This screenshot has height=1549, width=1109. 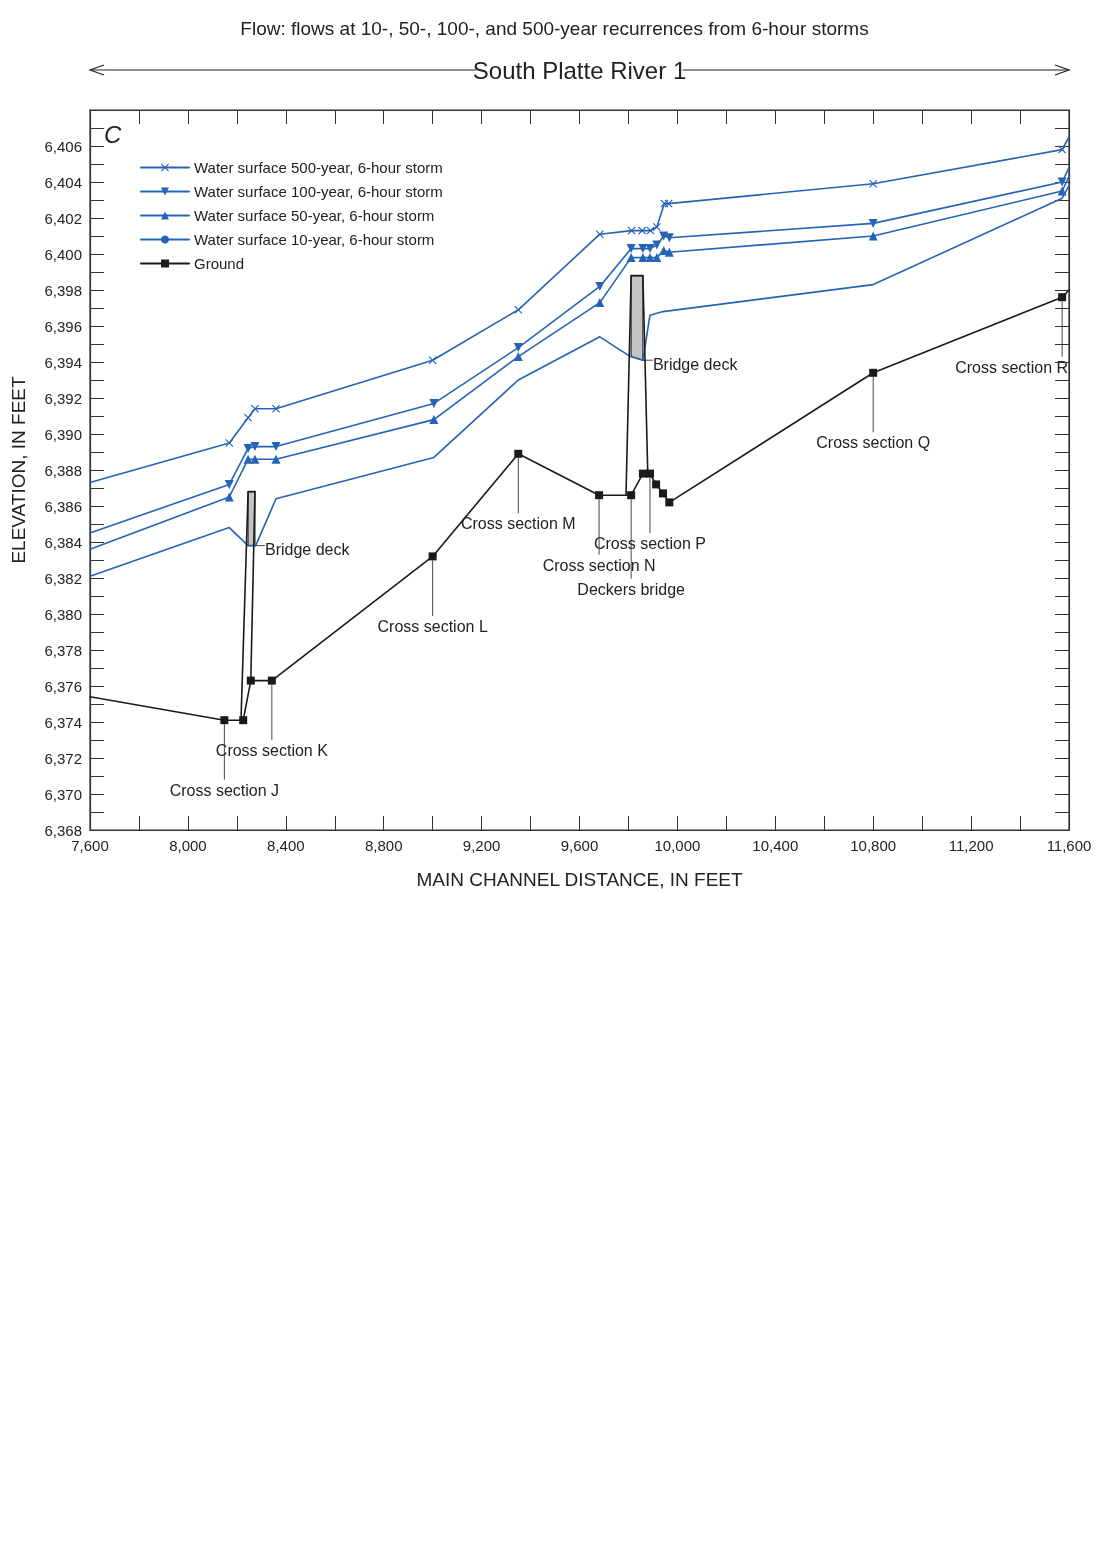 What do you see at coordinates (224, 790) in the screenshot?
I see `annotation: Cross section J` at bounding box center [224, 790].